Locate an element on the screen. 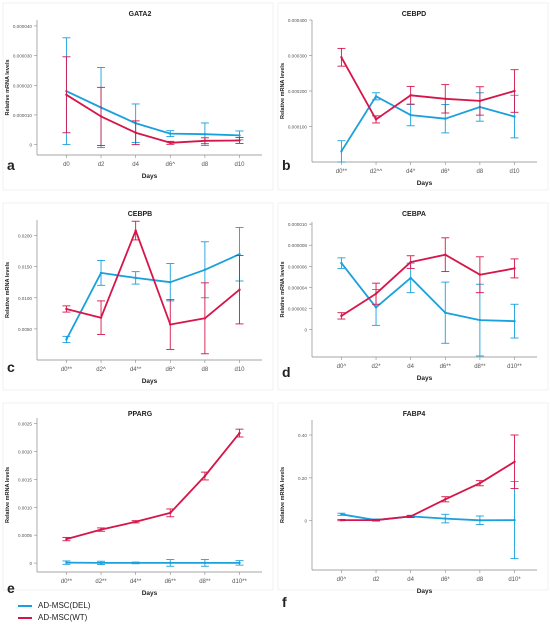 The width and height of the screenshot is (550, 630). chart-title: CEBPD is located at coordinates (414, 14).